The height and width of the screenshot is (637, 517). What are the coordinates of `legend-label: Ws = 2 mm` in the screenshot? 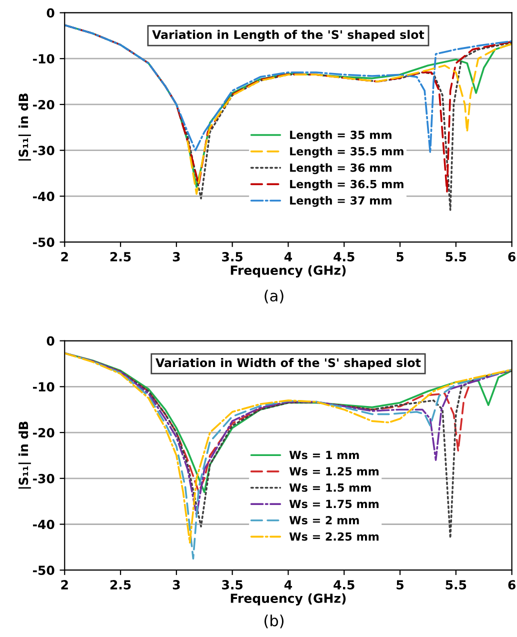 It's located at (324, 520).